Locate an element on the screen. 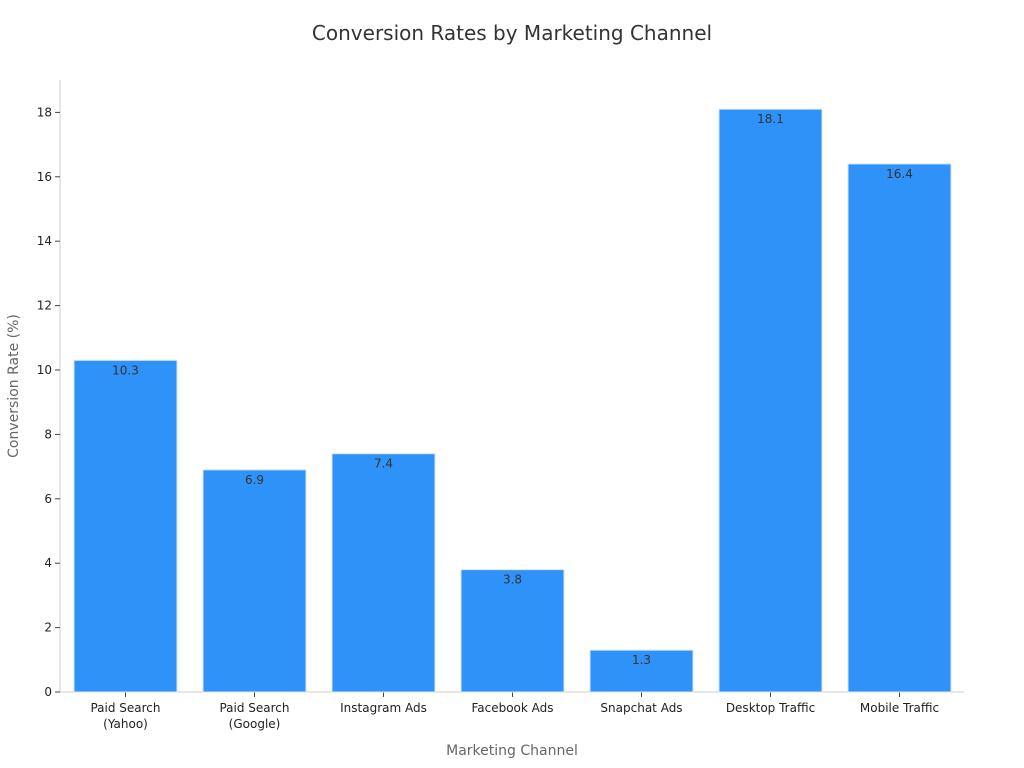 Image resolution: width=1024 pixels, height=768 pixels. x-tick-label: (Yahoo) is located at coordinates (125, 724).